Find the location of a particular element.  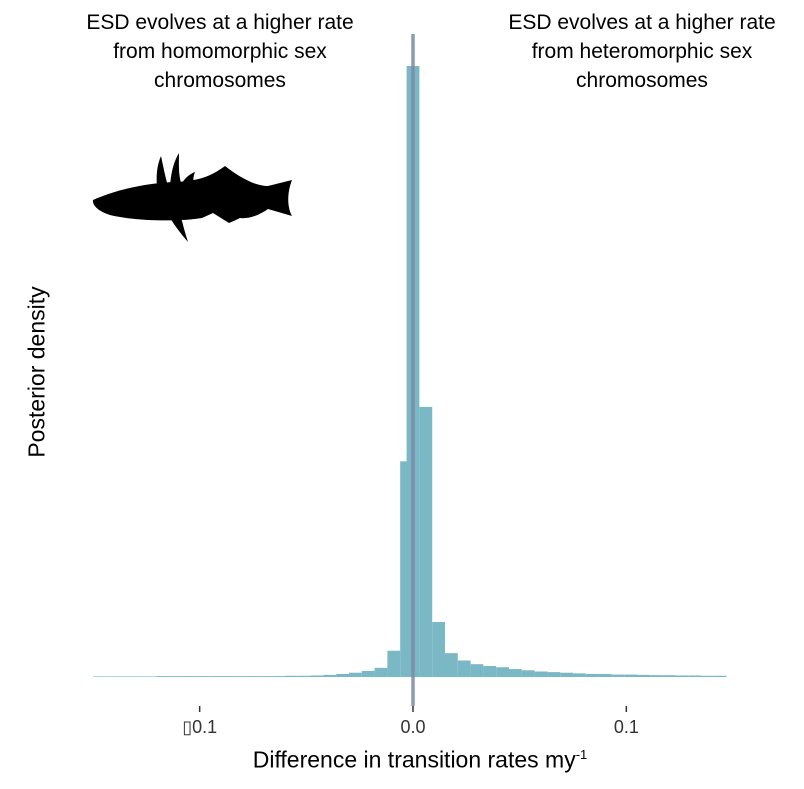

stickleback-fish-icon is located at coordinates (192, 197).